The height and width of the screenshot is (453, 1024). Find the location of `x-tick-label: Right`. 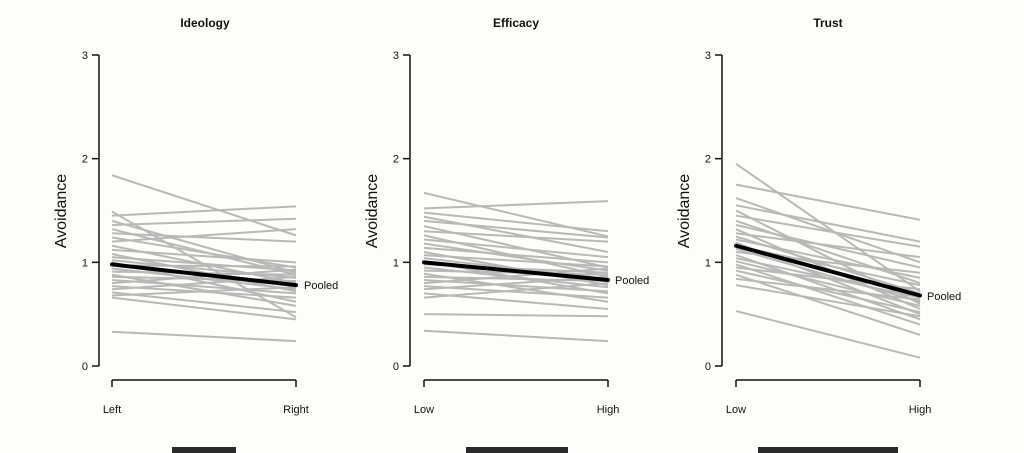

x-tick-label: Right is located at coordinates (296, 410).